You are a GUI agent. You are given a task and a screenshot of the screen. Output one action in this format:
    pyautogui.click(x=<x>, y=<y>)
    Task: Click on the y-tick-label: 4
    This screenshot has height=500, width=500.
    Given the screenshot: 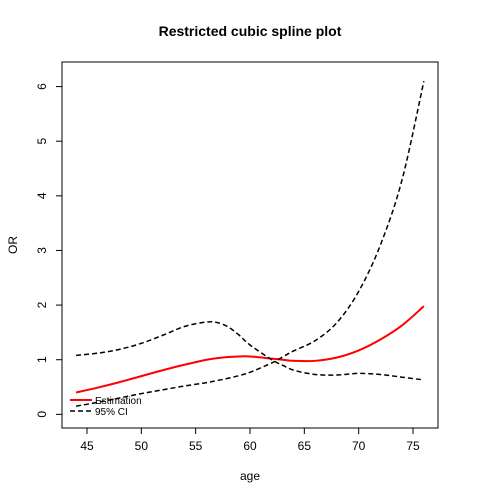 What is the action you would take?
    pyautogui.click(x=42, y=195)
    